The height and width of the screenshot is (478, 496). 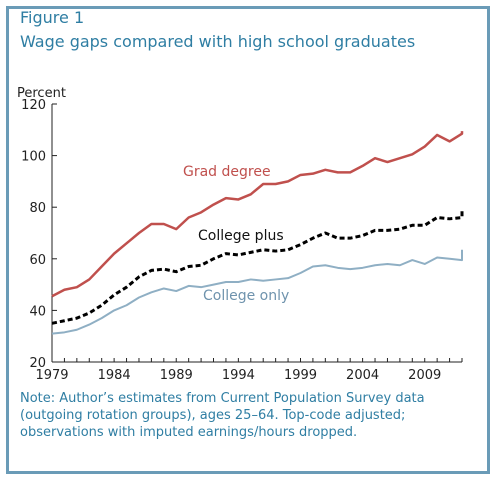 I want to click on y-tick-label: 20, so click(x=37, y=363).